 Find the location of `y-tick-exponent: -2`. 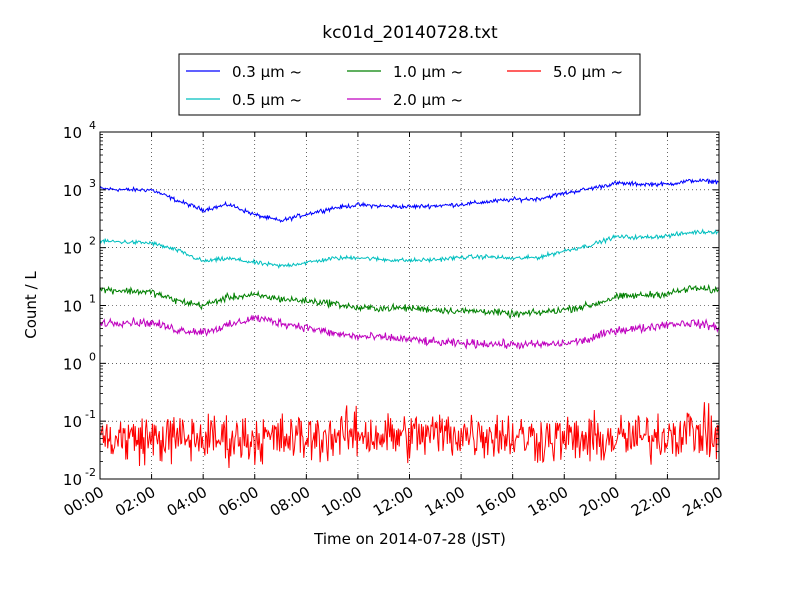

y-tick-exponent: -2 is located at coordinates (90, 472).